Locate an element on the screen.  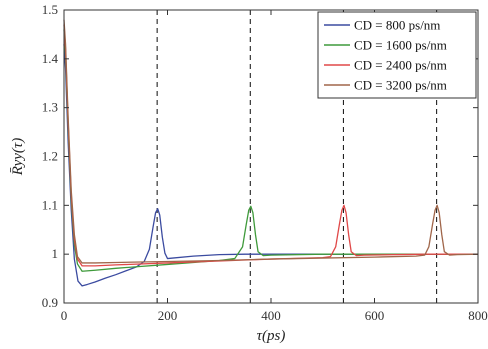
x-axis-label: τ(ps) is located at coordinates (271, 336).